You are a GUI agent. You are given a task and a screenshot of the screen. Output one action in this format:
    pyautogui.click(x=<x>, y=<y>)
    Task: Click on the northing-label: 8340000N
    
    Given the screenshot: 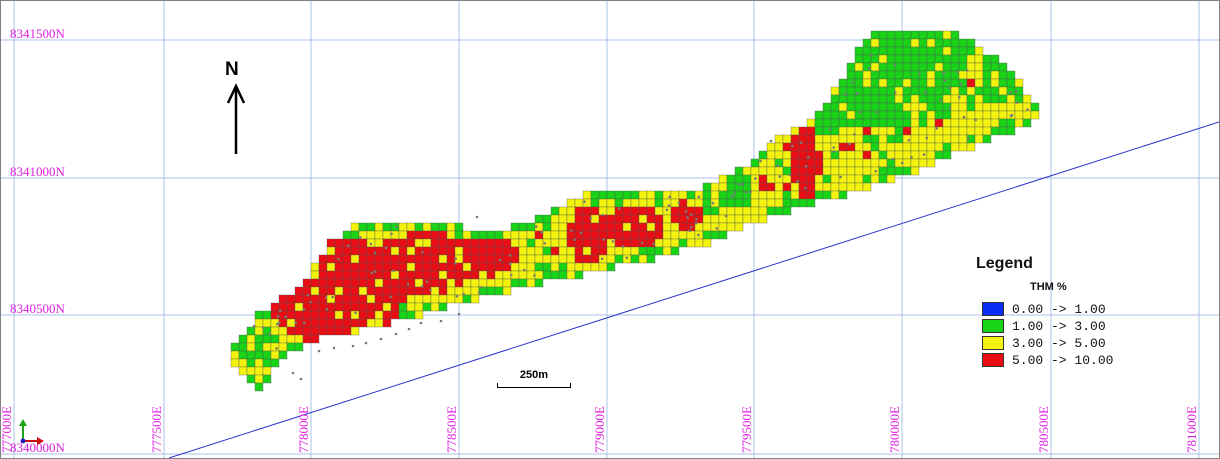 What is the action you would take?
    pyautogui.click(x=38, y=447)
    